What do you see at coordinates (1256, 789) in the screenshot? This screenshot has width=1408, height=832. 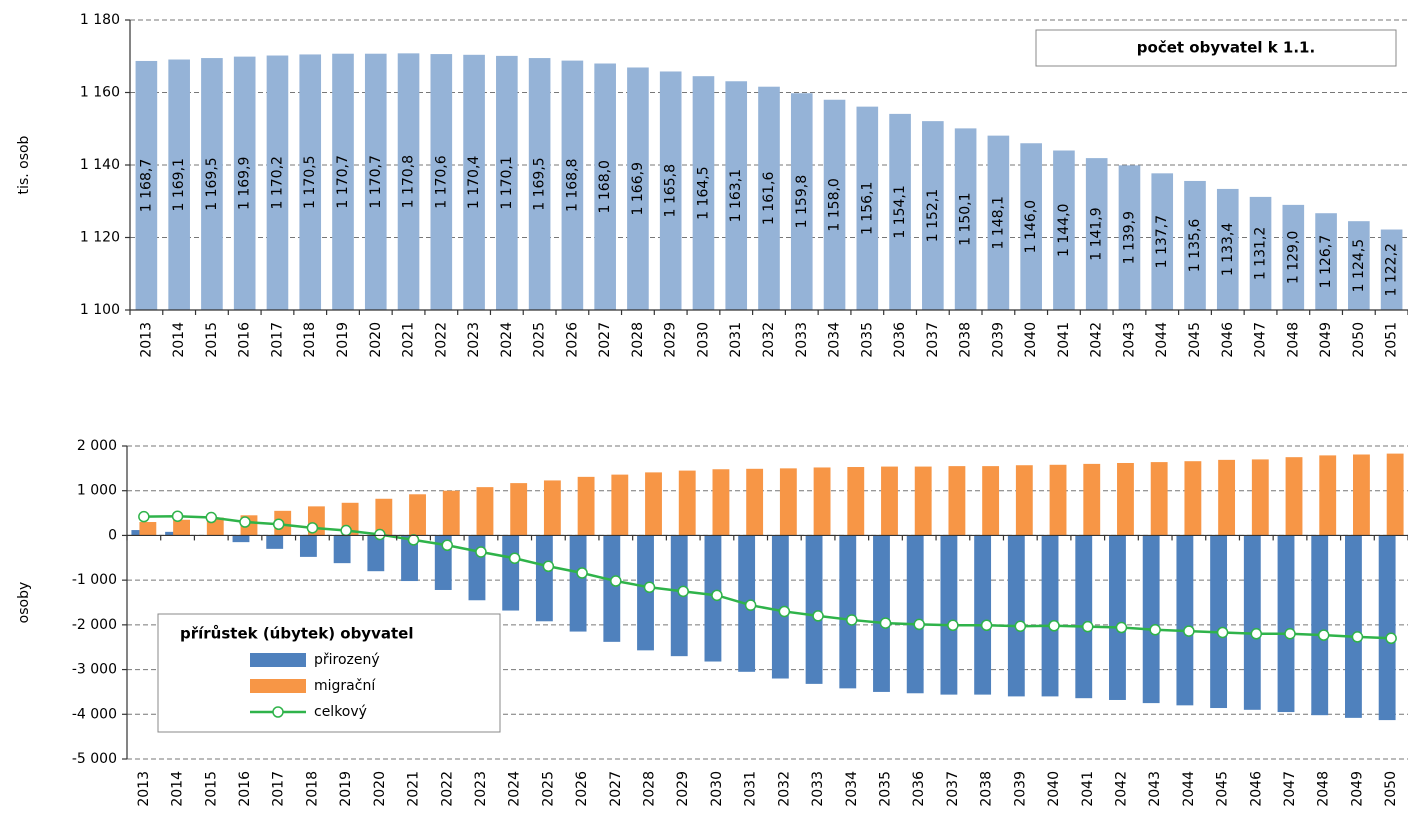 I see `x-tick-label: 2046` at bounding box center [1256, 789].